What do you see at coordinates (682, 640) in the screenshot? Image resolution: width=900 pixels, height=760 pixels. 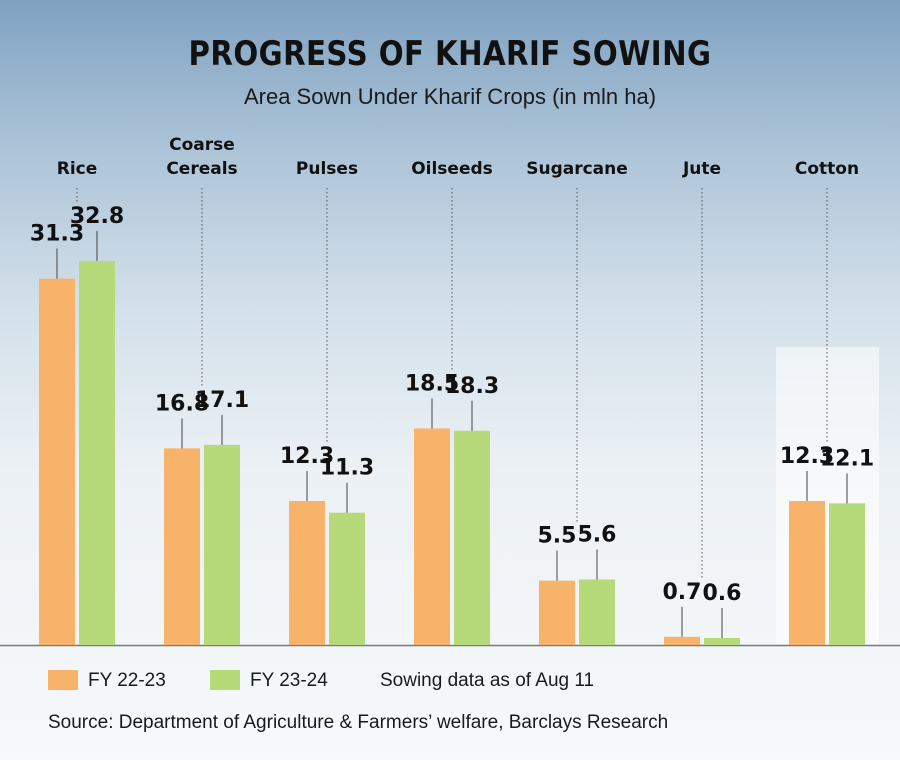 I see `bar-jute-fy2223` at bounding box center [682, 640].